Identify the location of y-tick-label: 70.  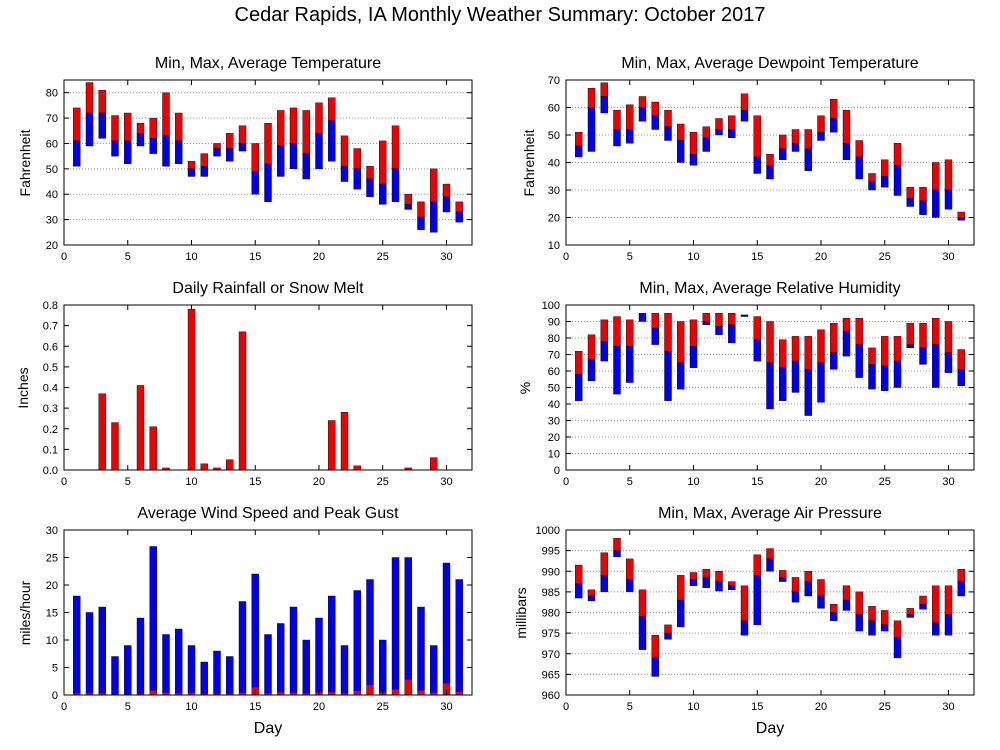
(52, 119).